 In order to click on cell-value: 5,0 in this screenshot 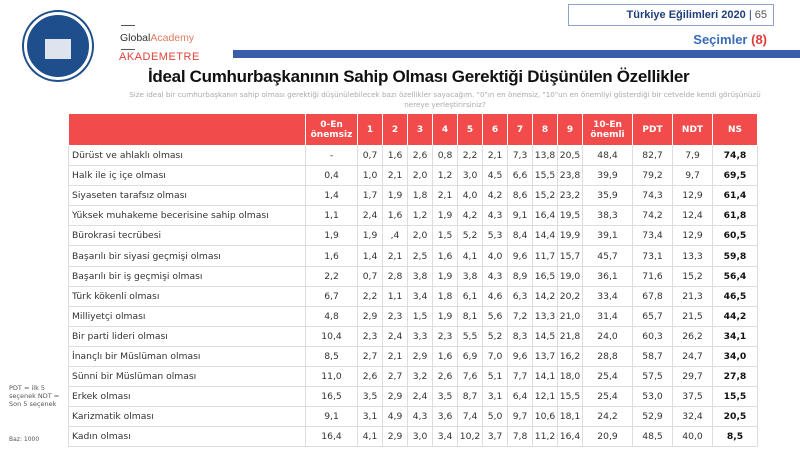, I will do `click(495, 417)`.